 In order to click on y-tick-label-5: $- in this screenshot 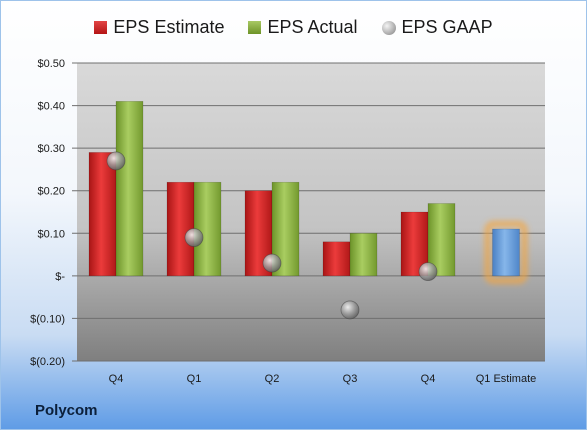, I will do `click(60, 277)`.